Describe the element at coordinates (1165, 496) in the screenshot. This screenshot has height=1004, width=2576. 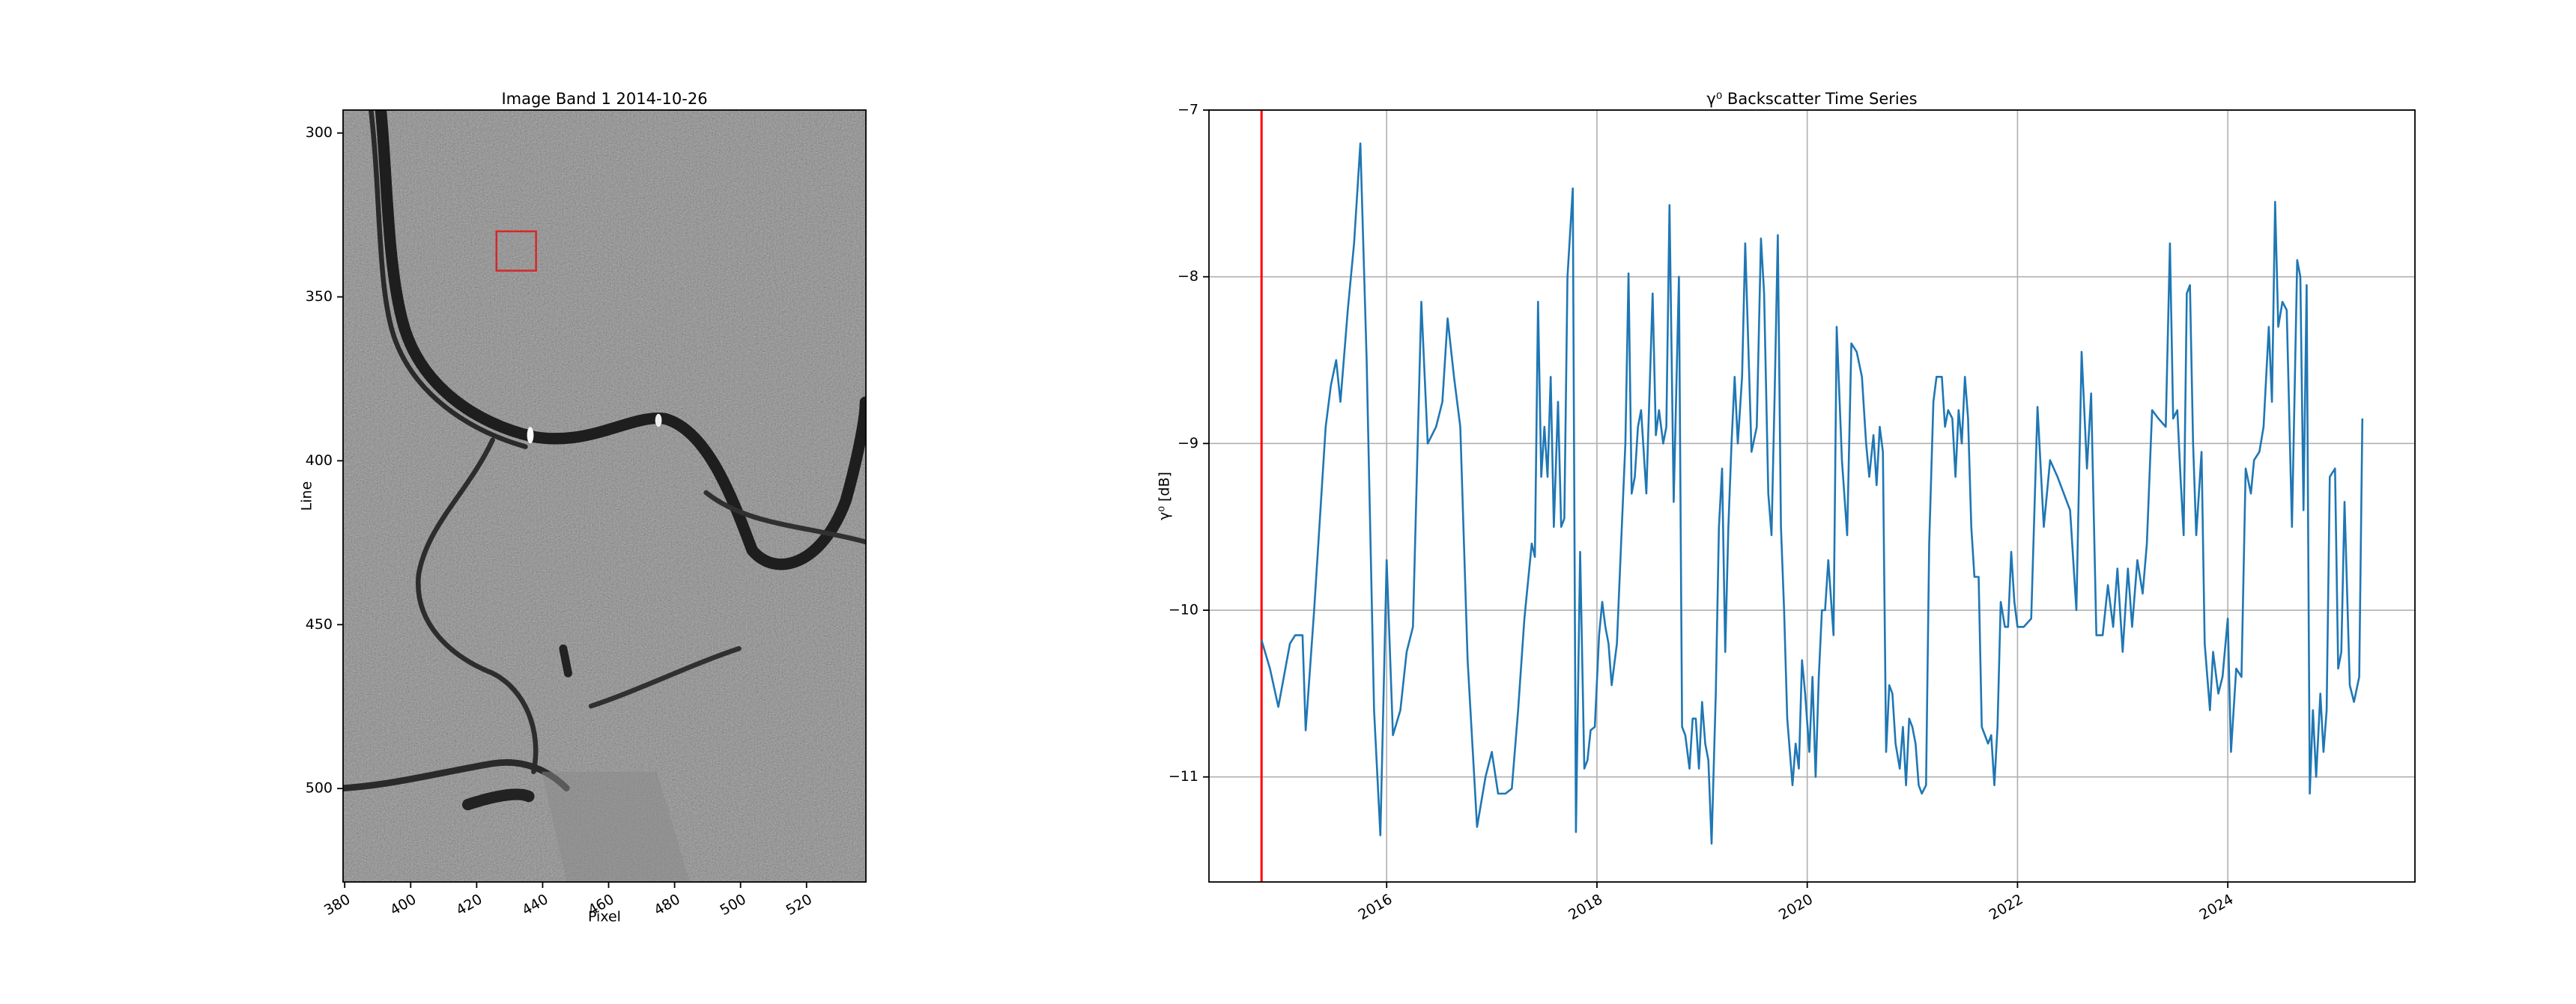
I see `y-axis-label: γ⁰ [dB]` at that location.